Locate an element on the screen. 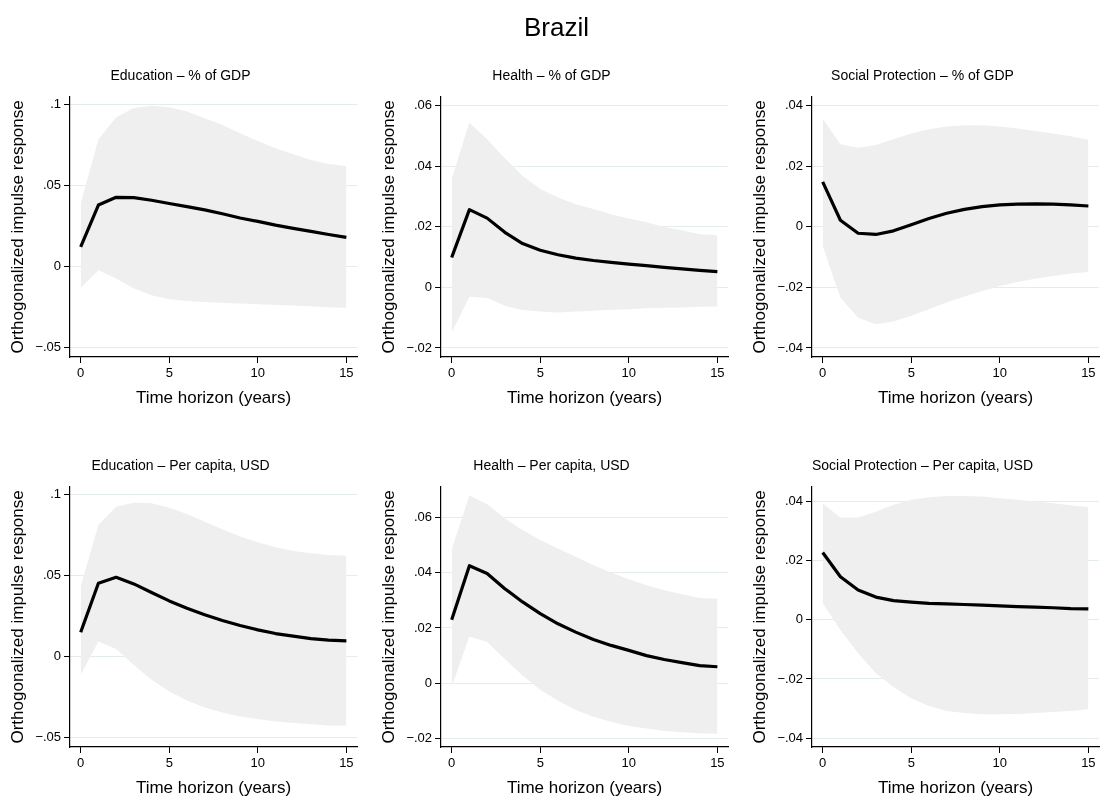  chart-title: Social Protection – % of GDP is located at coordinates (922, 75).